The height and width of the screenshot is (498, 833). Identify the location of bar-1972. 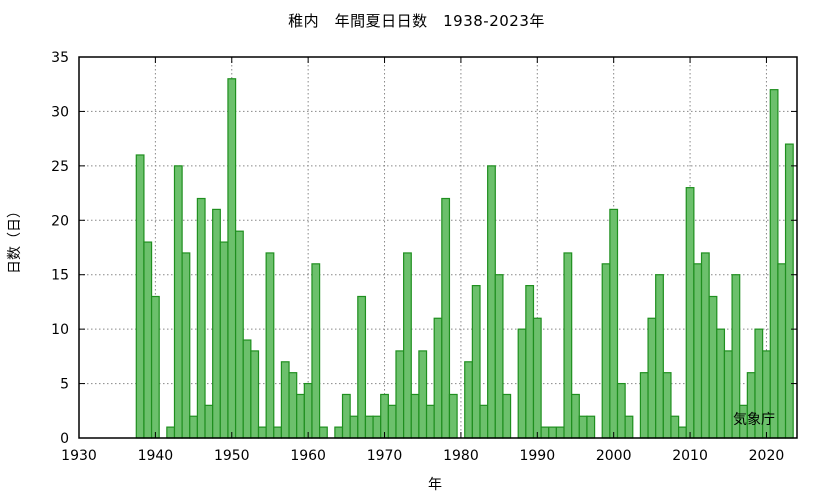
(400, 394).